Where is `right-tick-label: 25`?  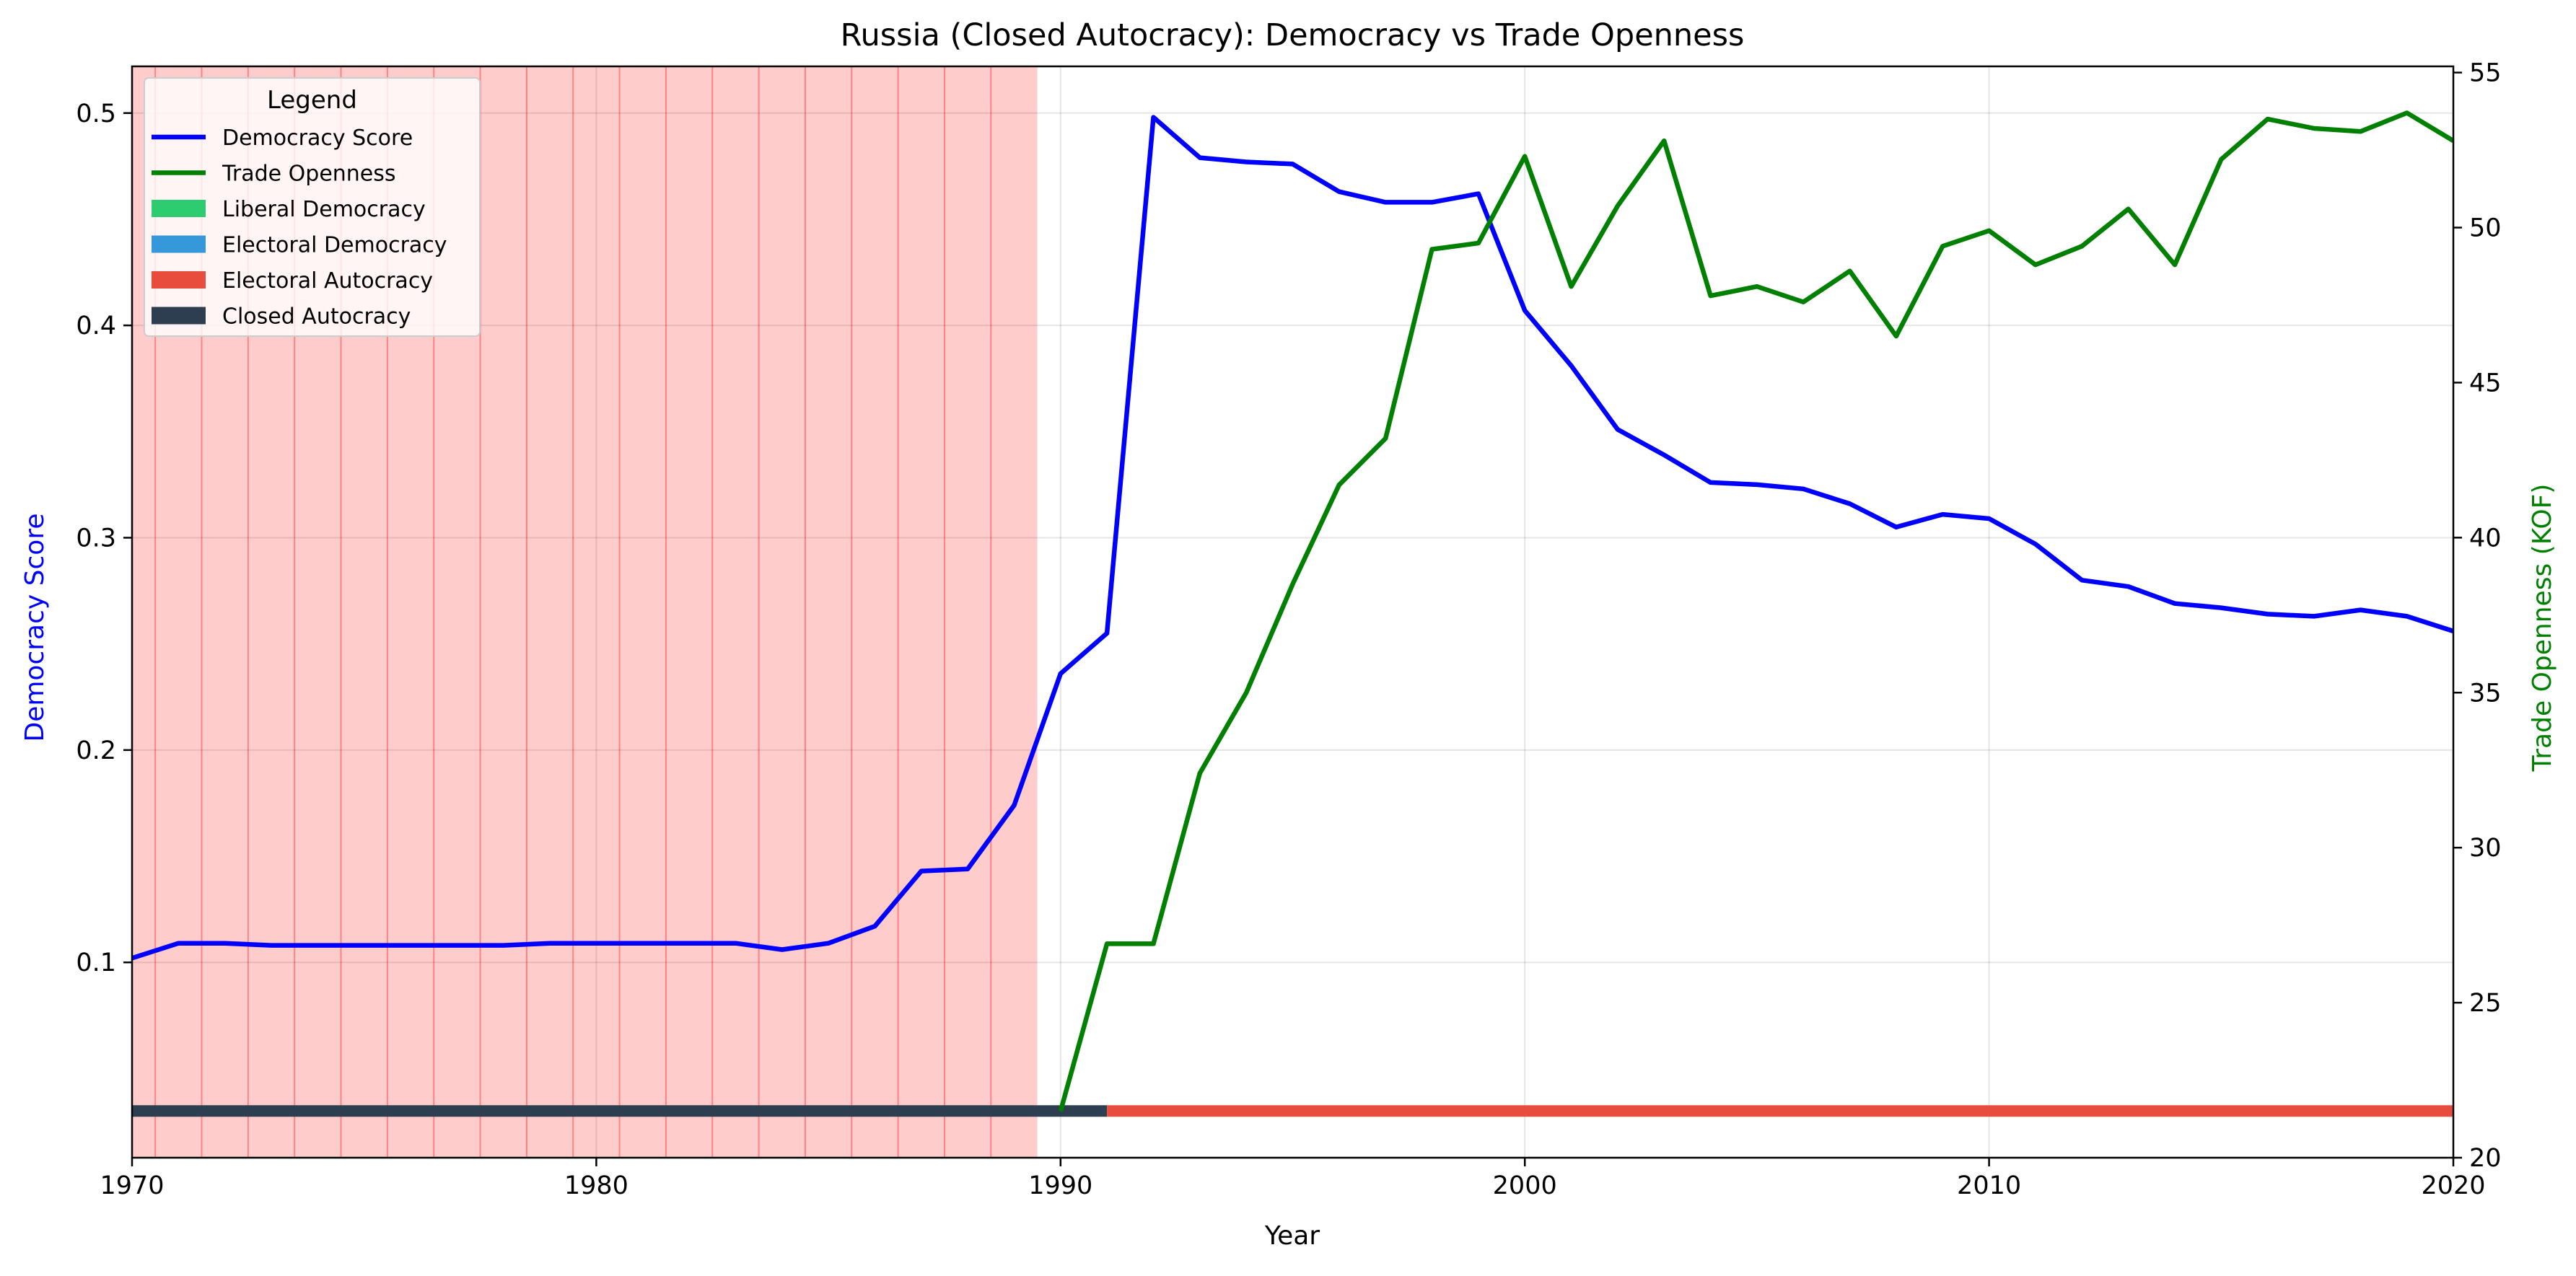
right-tick-label: 25 is located at coordinates (2485, 1004).